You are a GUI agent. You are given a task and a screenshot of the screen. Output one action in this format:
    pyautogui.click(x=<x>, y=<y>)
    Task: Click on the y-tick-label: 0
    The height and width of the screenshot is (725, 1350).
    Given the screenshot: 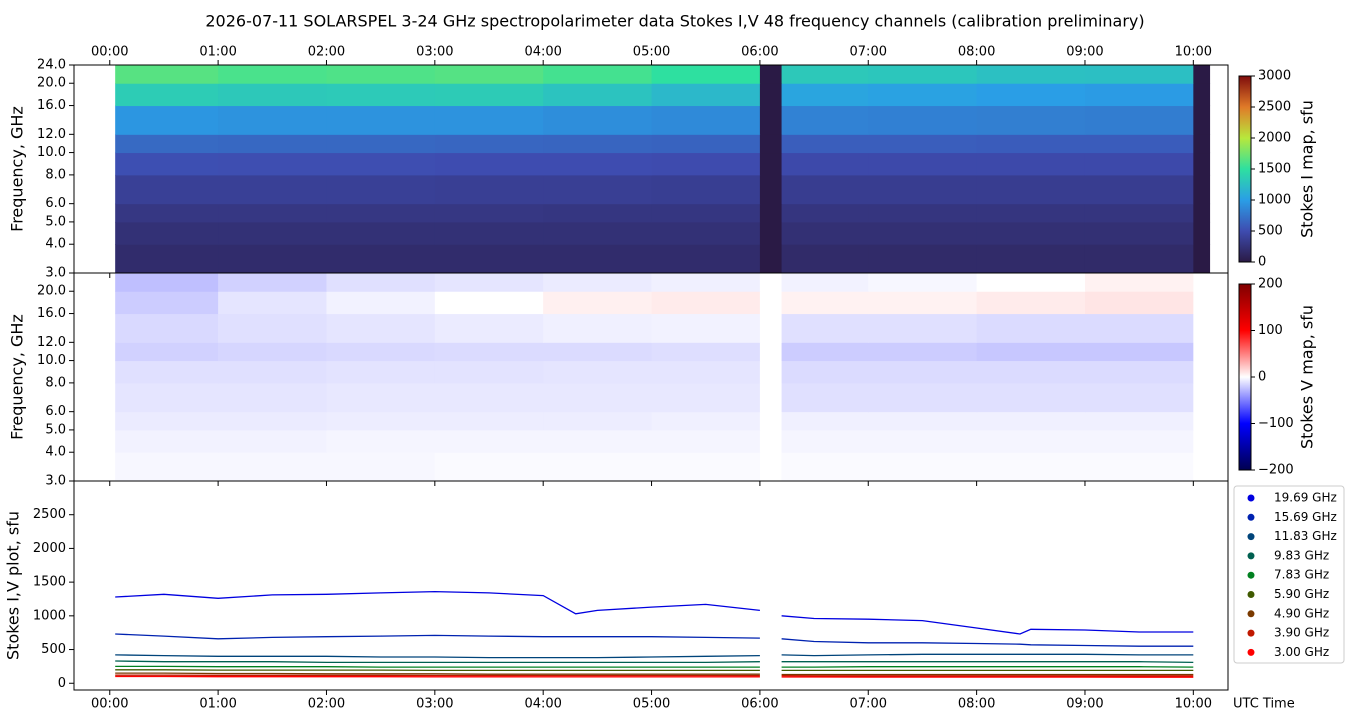 What is the action you would take?
    pyautogui.click(x=62, y=683)
    